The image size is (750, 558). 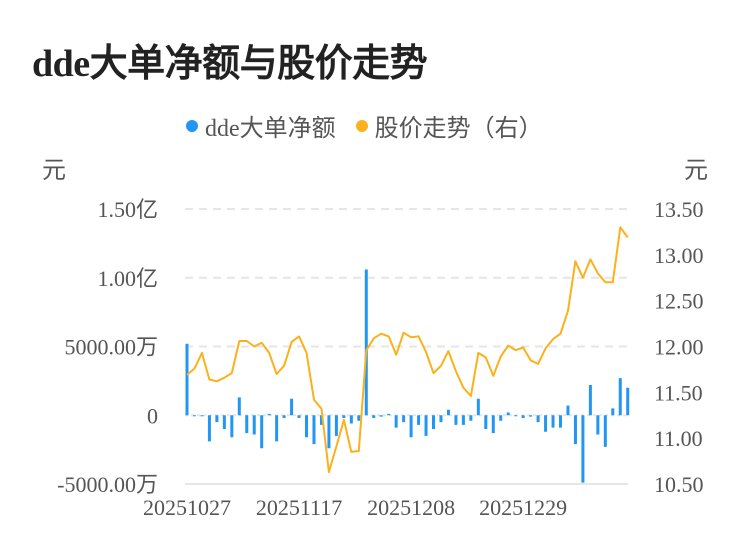 I want to click on right-tick-label: 13.50, so click(x=679, y=209).